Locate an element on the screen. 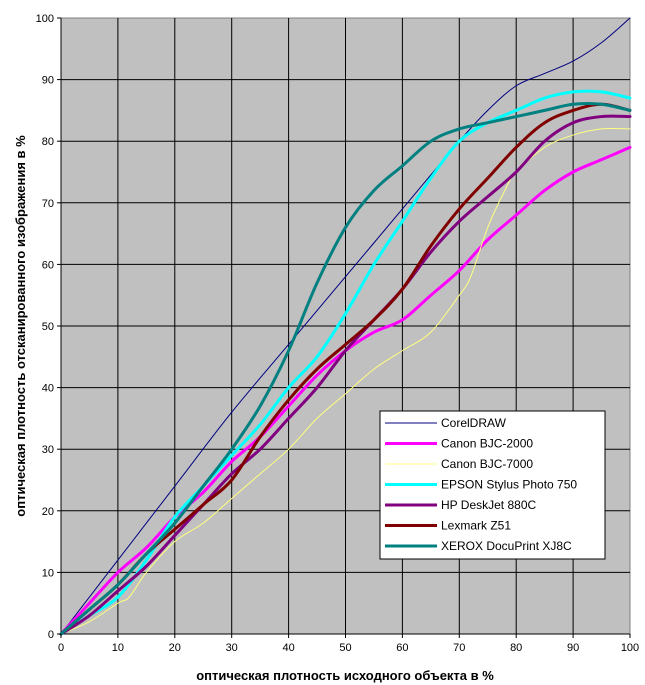 The height and width of the screenshot is (685, 645). y-tick-label: 30 is located at coordinates (48, 450).